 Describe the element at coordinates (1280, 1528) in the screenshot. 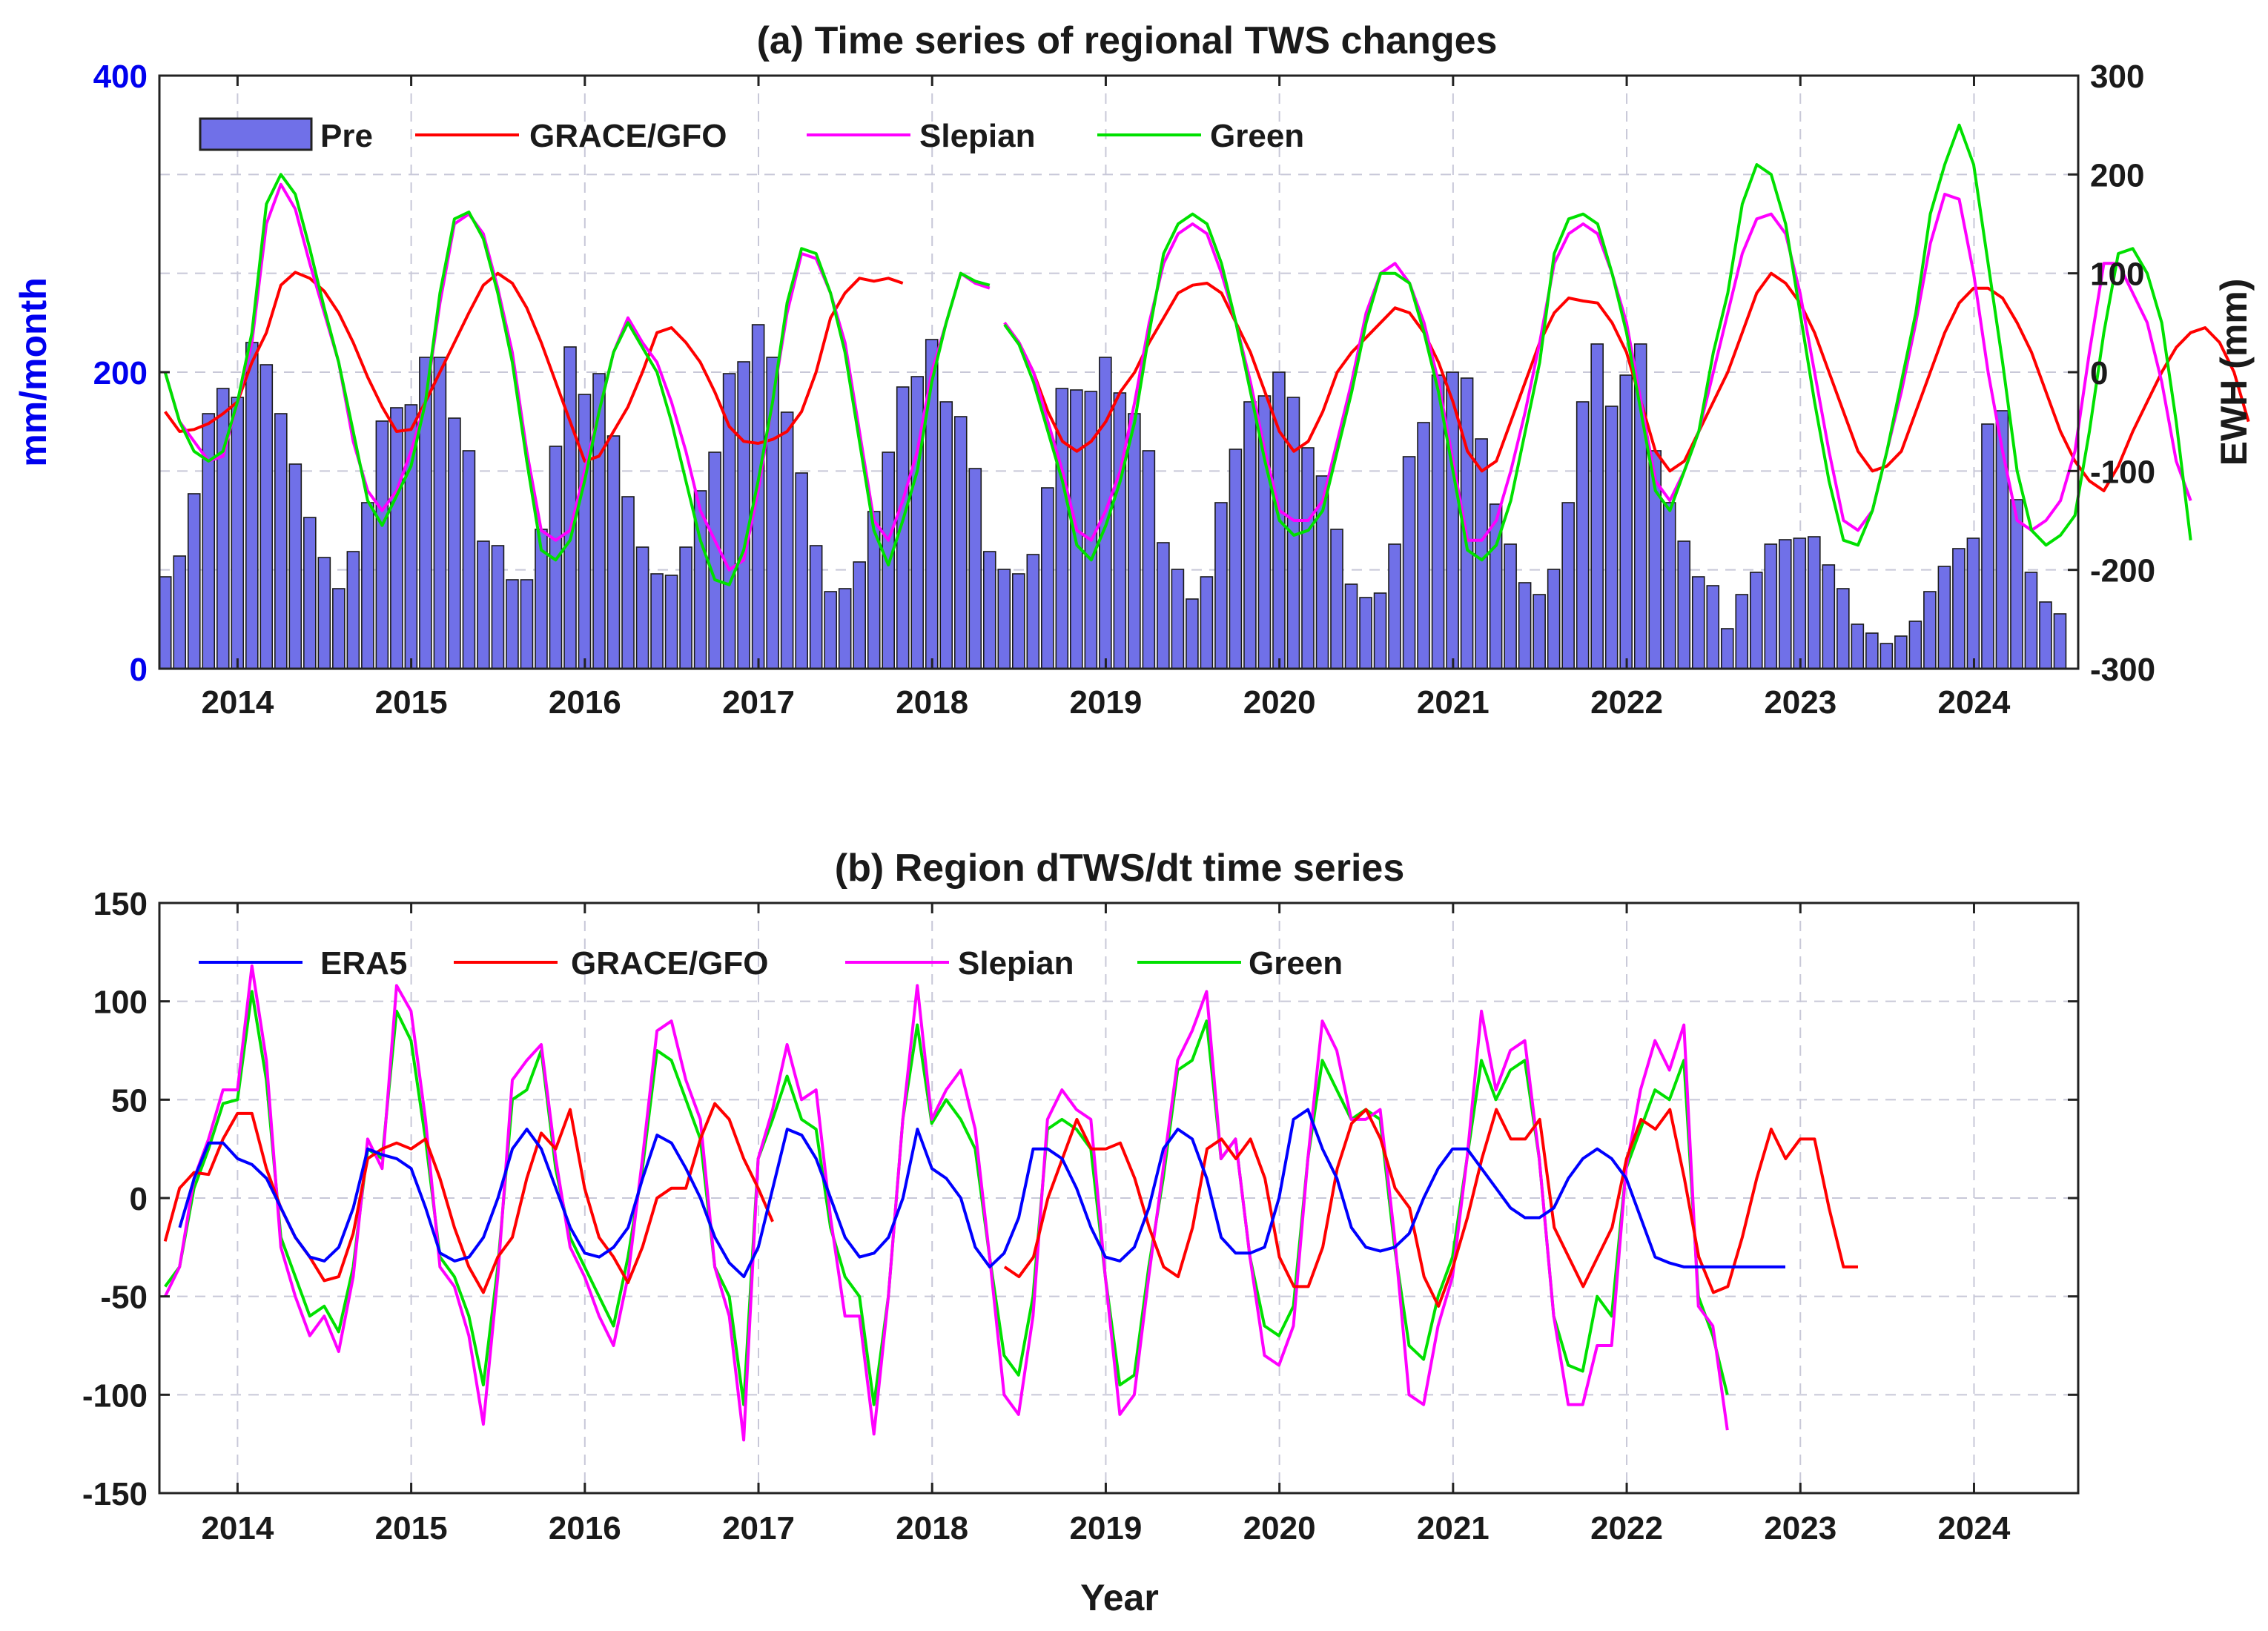

I see `x-tick-b: 2020` at that location.